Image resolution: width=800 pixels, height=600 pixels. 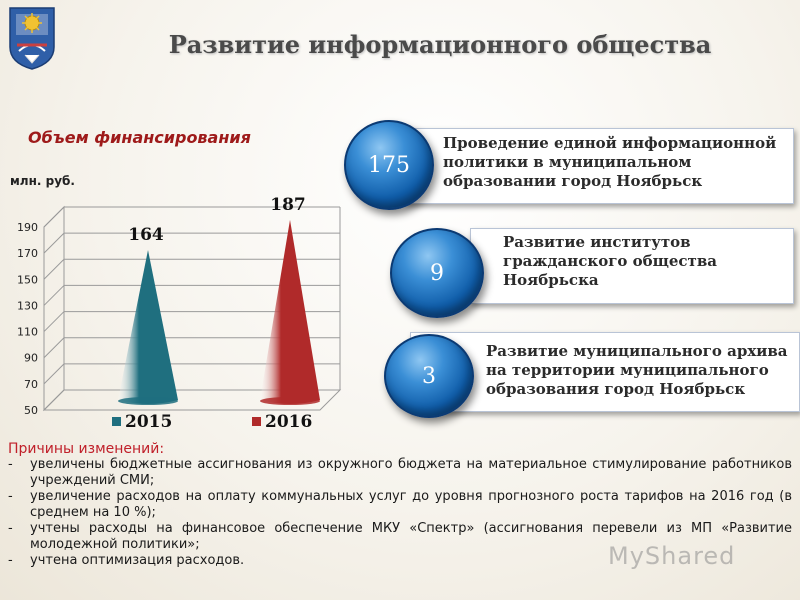 I want to click on legend-label-2015: 2015, so click(x=148, y=422).